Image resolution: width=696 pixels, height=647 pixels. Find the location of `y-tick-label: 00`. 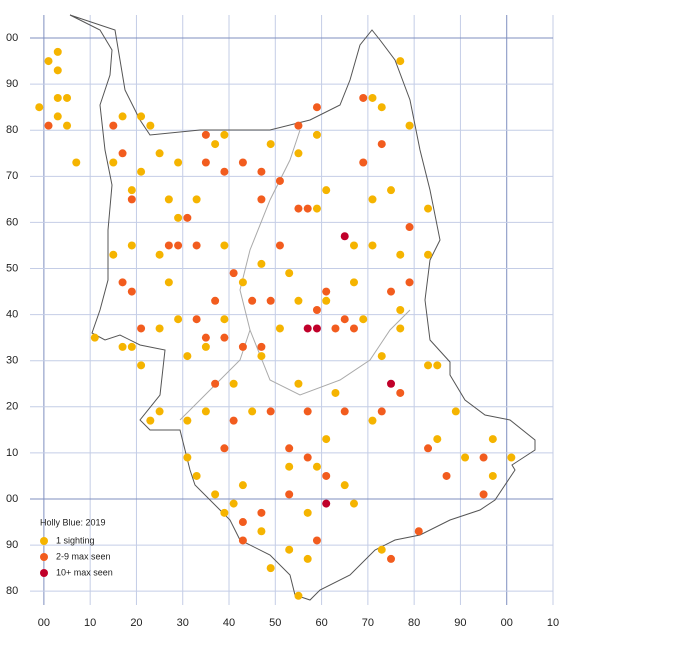

y-tick-label: 00 is located at coordinates (12, 499).